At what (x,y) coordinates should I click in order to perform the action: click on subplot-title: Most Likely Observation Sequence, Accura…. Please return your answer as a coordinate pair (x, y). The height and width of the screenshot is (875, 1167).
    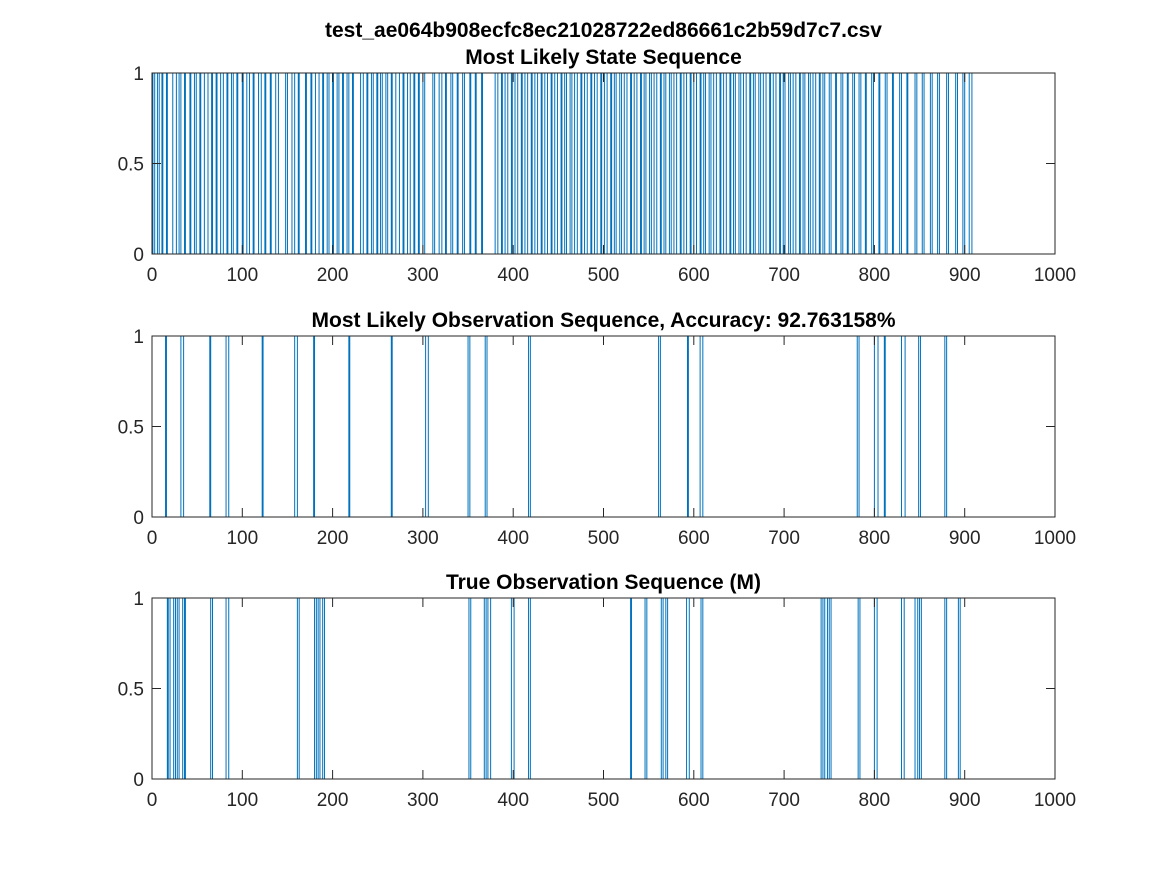
    Looking at the image, I should click on (604, 320).